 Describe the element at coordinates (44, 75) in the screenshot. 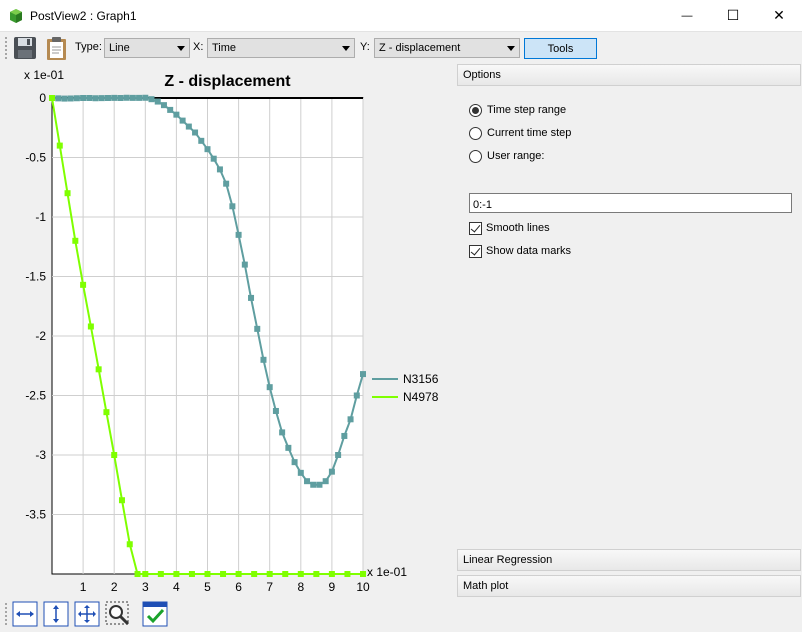

I see `y-scale-label: x 1e-01` at that location.